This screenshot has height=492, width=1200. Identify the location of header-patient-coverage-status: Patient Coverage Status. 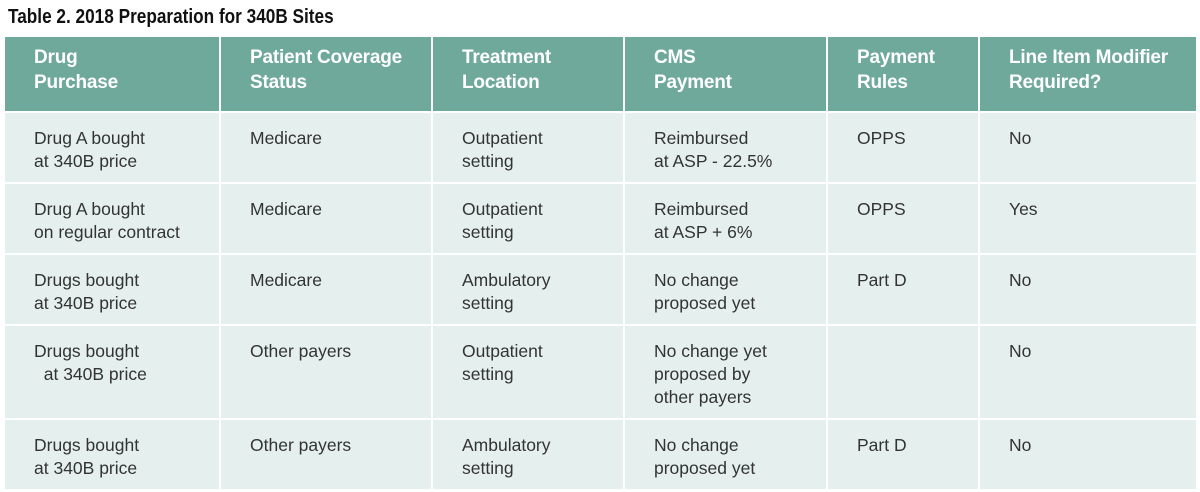
(326, 74).